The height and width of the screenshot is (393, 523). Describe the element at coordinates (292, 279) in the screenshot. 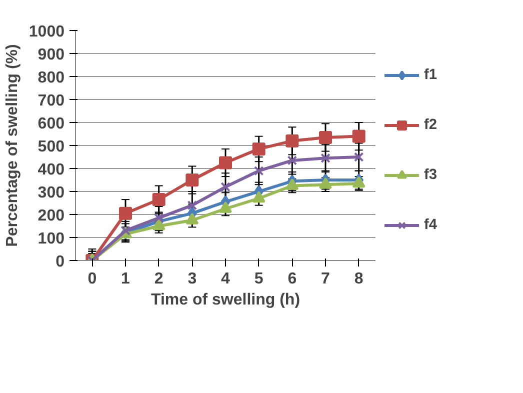

I see `x-tick-label: 6` at that location.